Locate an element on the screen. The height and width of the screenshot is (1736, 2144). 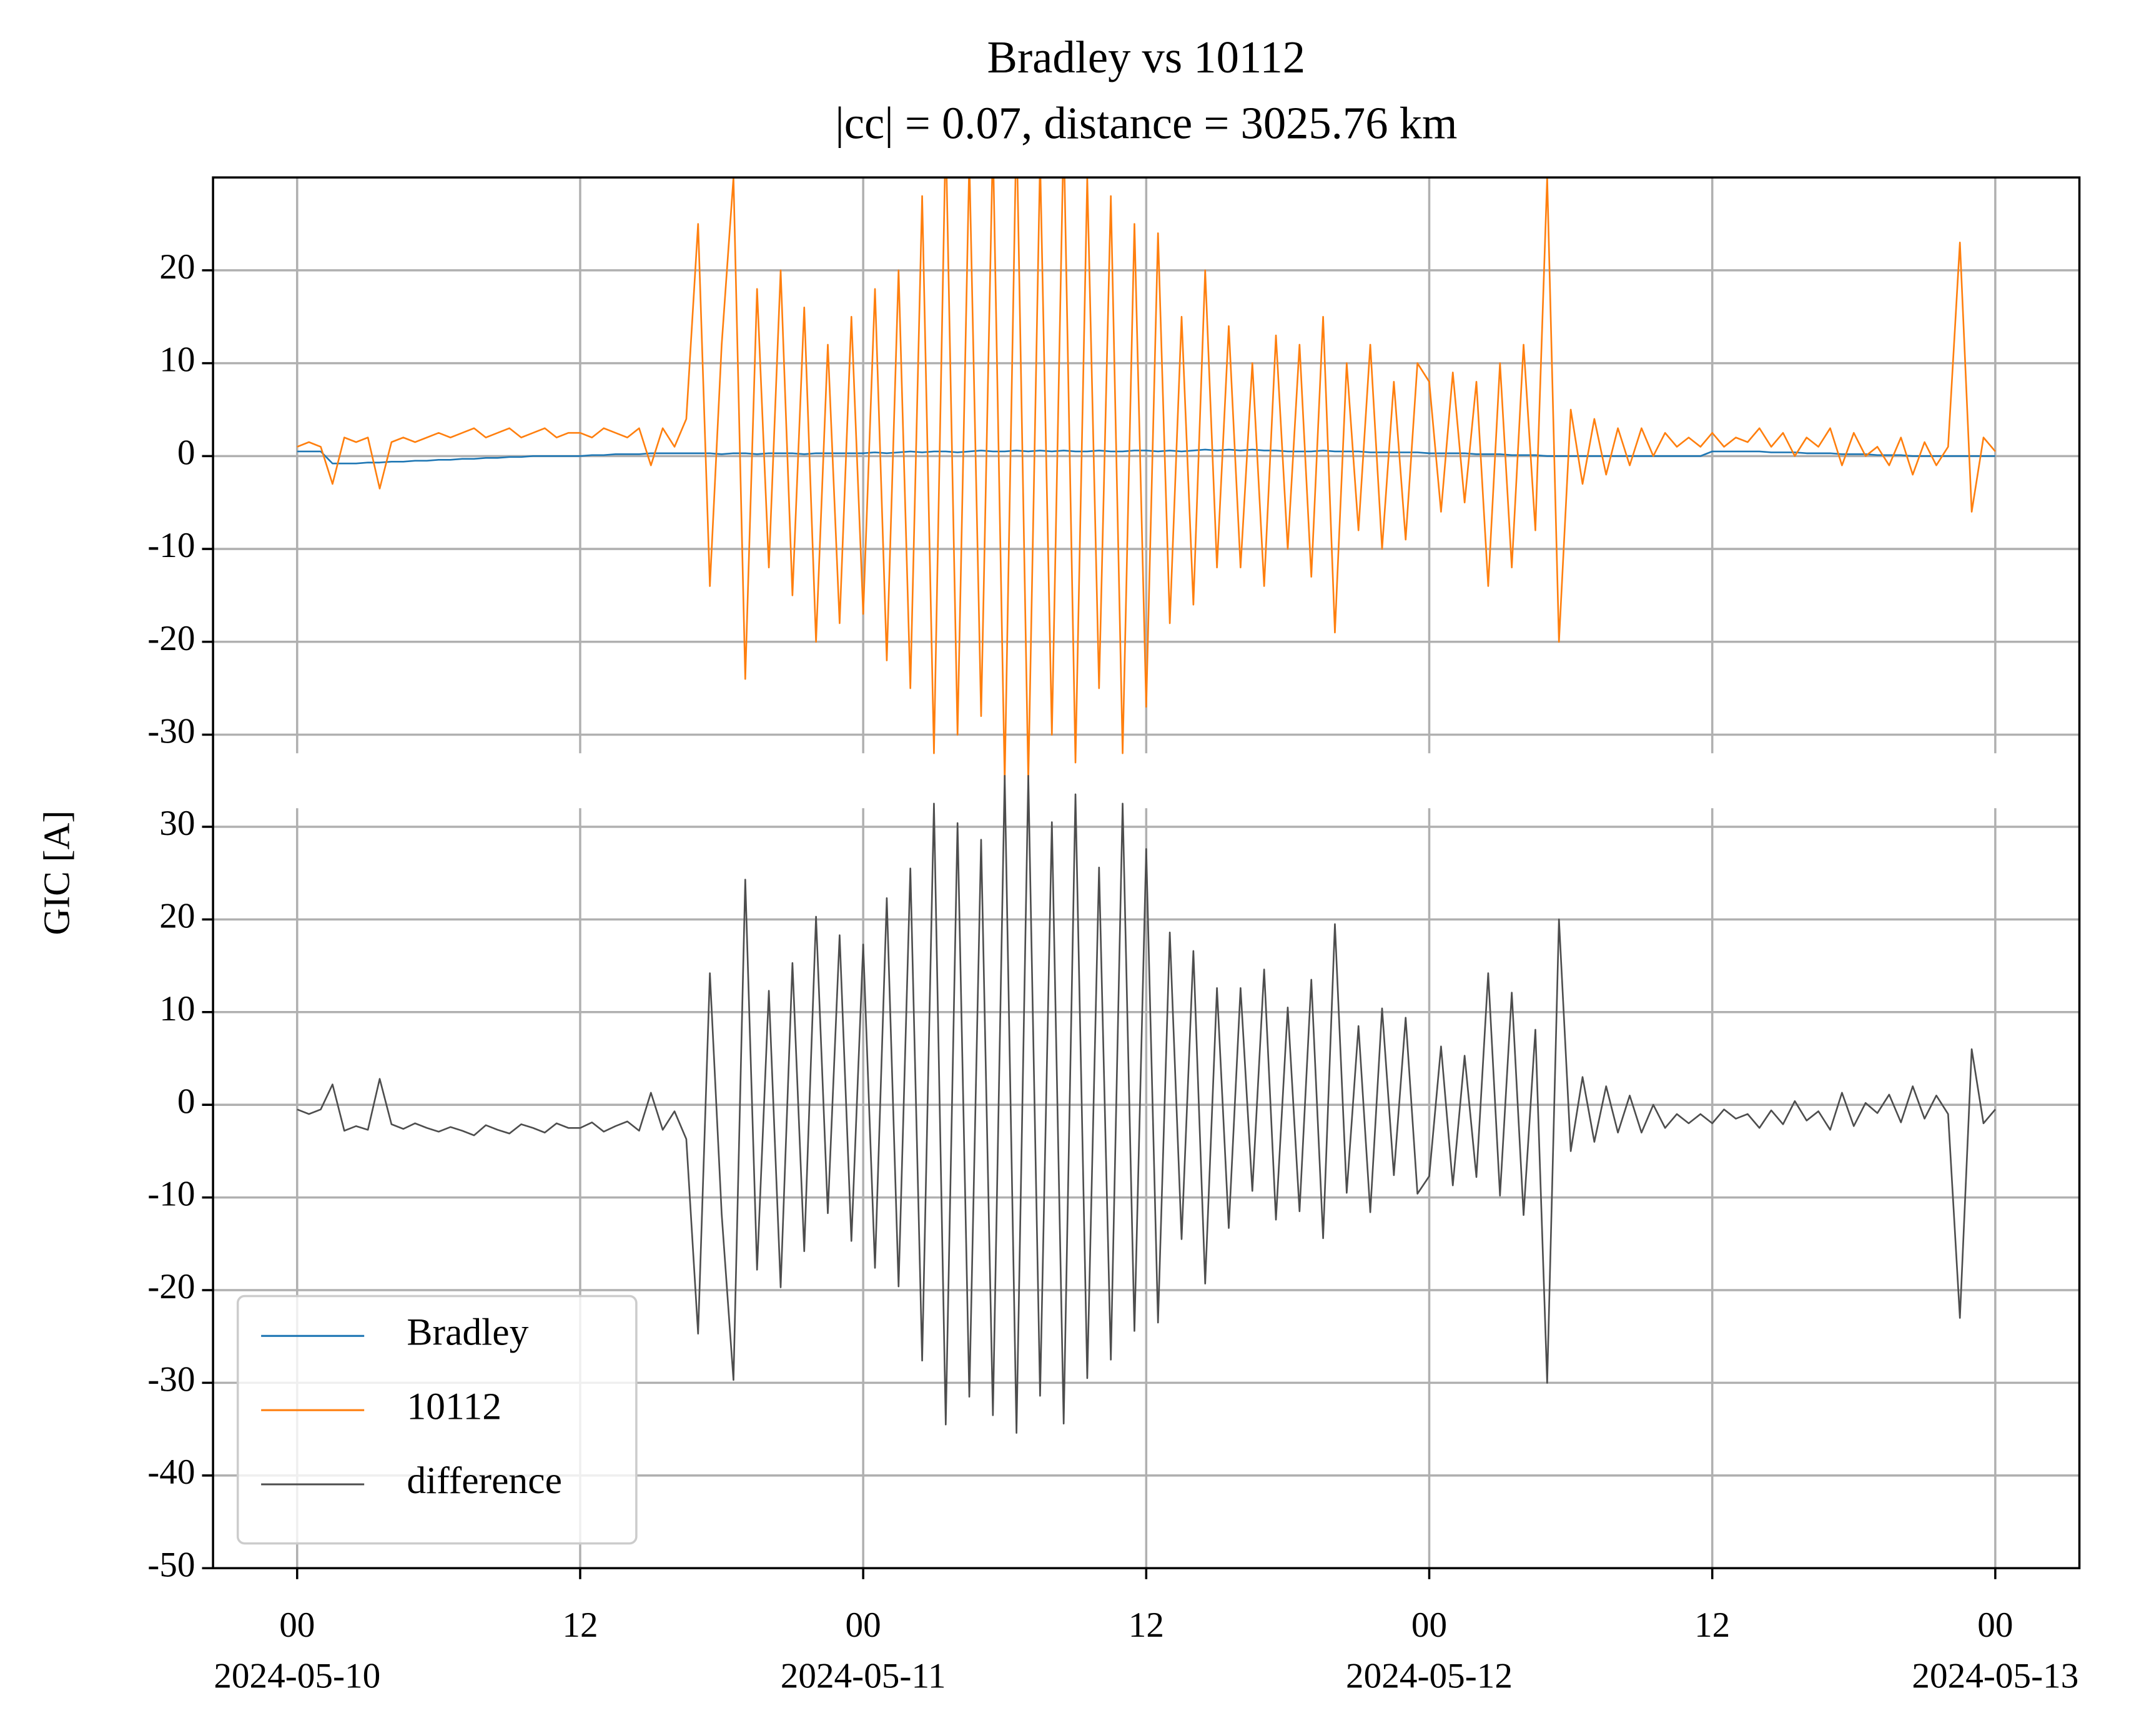
legend-box is located at coordinates (437, 1420).